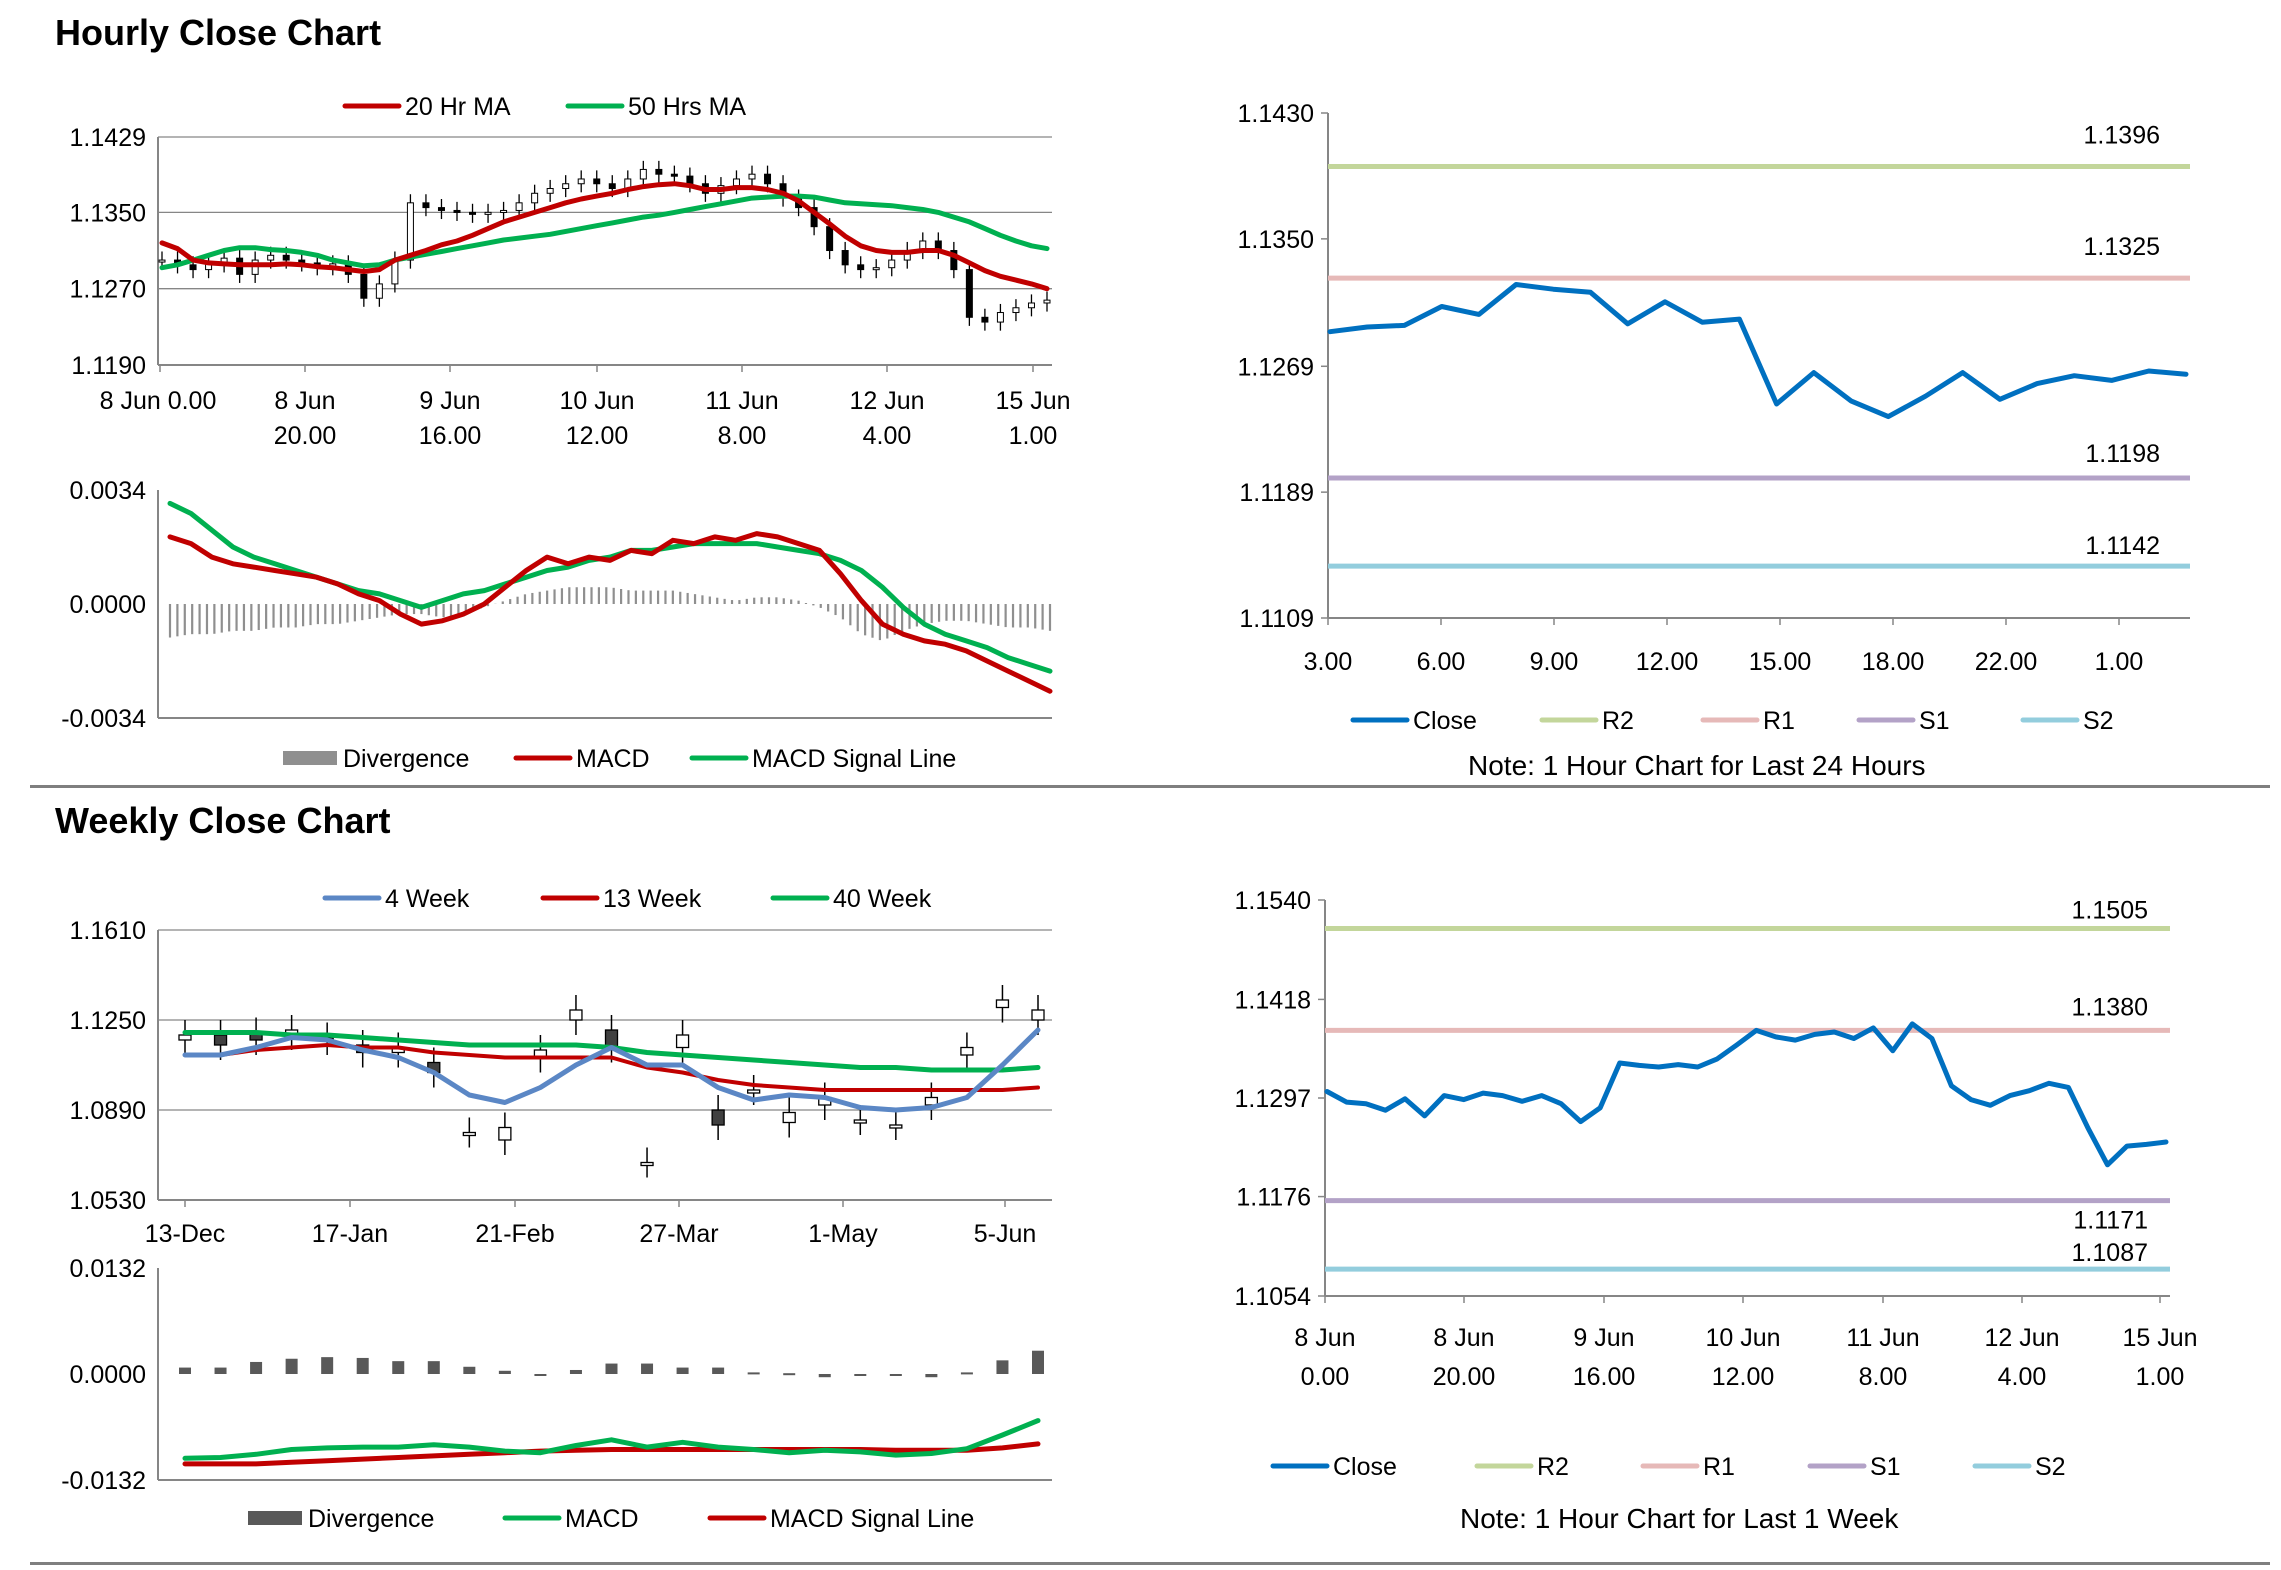 This screenshot has width=2281, height=1570. What do you see at coordinates (611, 1439) in the screenshot?
I see `weekly-macd-line` at bounding box center [611, 1439].